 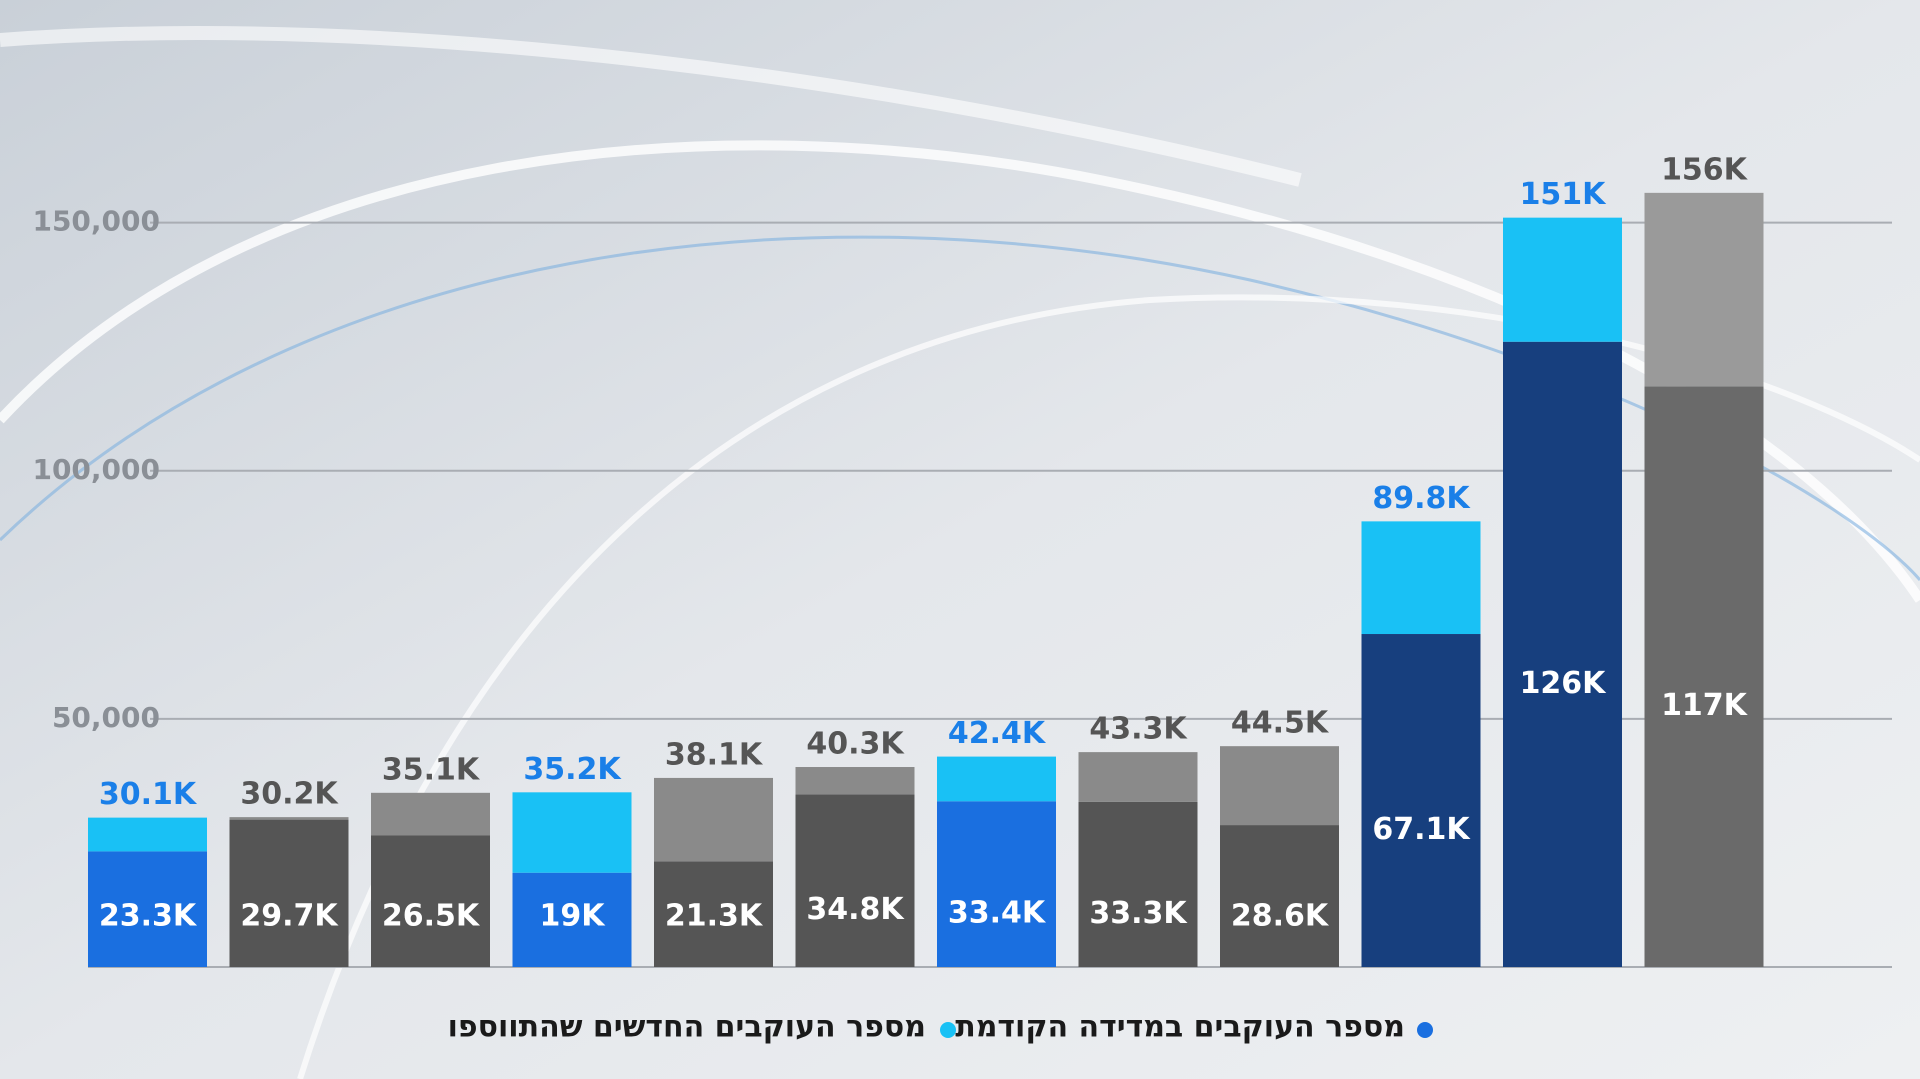 I want to click on y-tick-label: 50,000, so click(x=106, y=717).